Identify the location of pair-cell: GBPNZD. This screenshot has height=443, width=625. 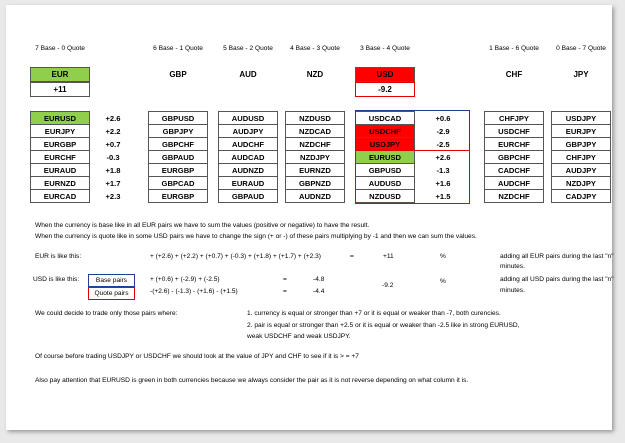
(315, 183).